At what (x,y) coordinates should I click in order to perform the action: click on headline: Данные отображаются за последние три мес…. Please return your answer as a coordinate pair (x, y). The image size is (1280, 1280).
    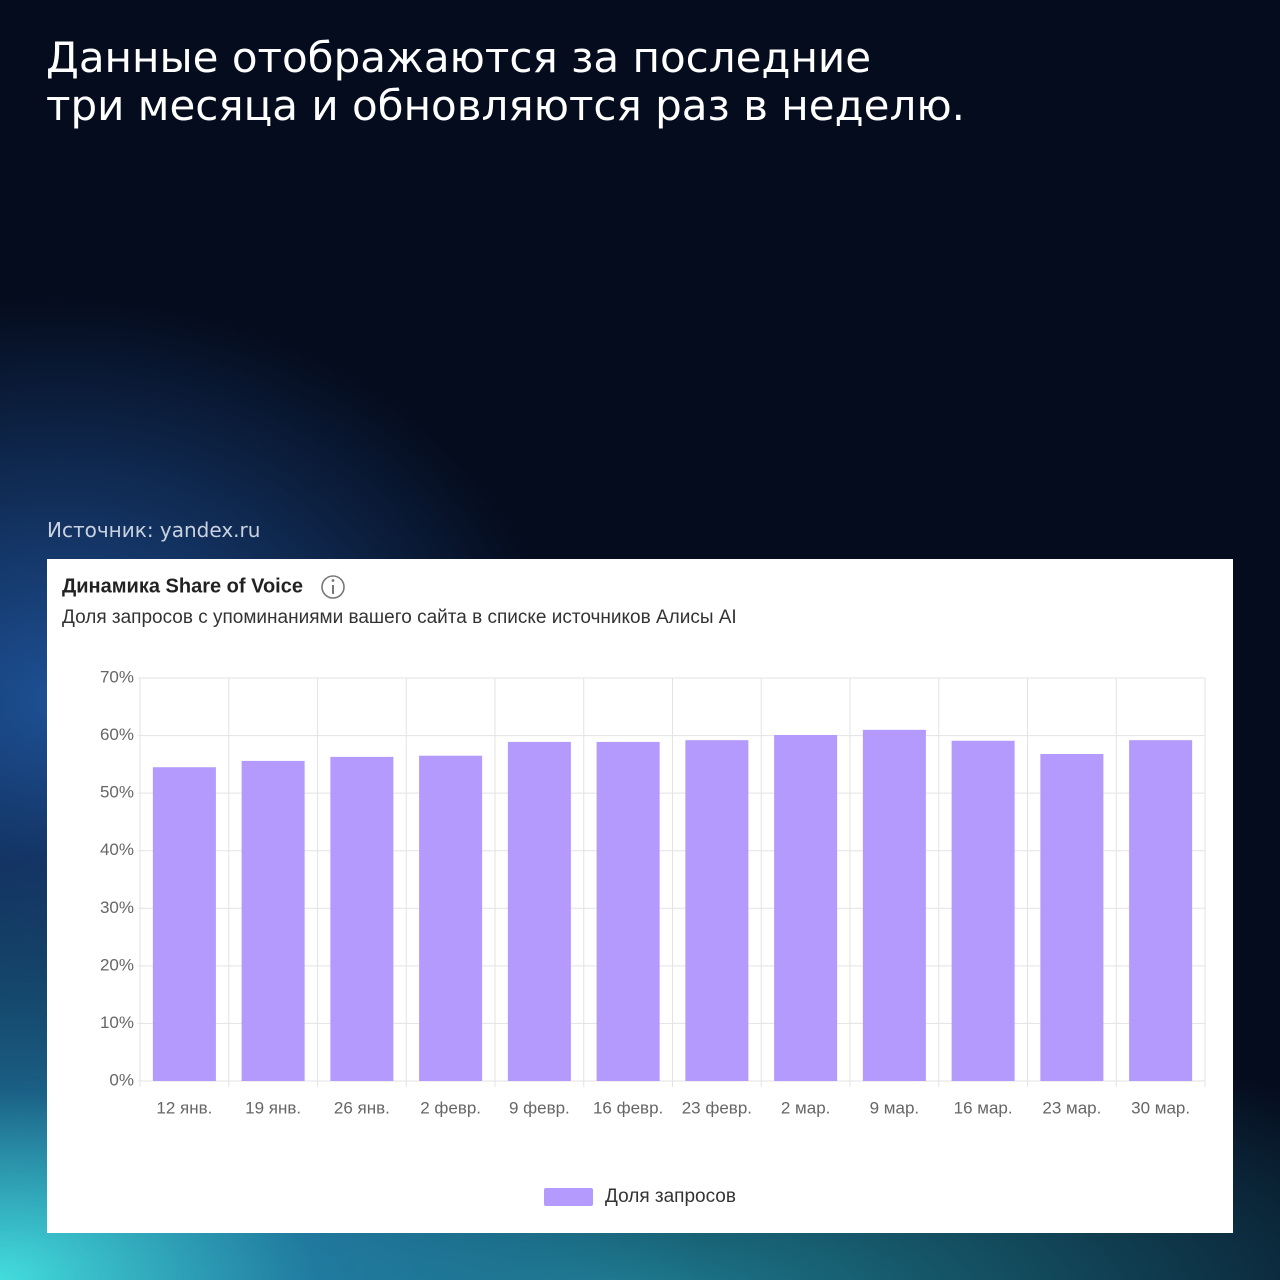
    Looking at the image, I should click on (505, 82).